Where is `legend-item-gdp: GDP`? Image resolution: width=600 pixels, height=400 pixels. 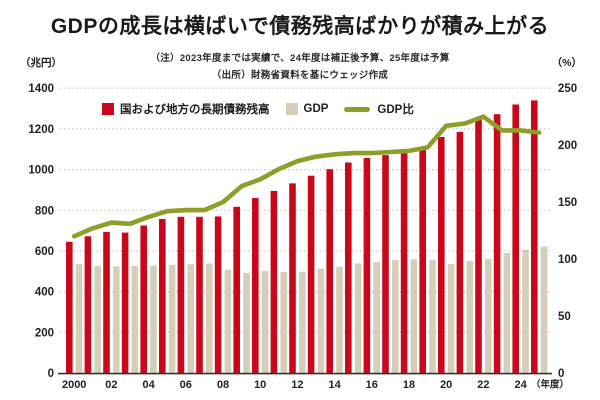
legend-item-gdp: GDP is located at coordinates (307, 109).